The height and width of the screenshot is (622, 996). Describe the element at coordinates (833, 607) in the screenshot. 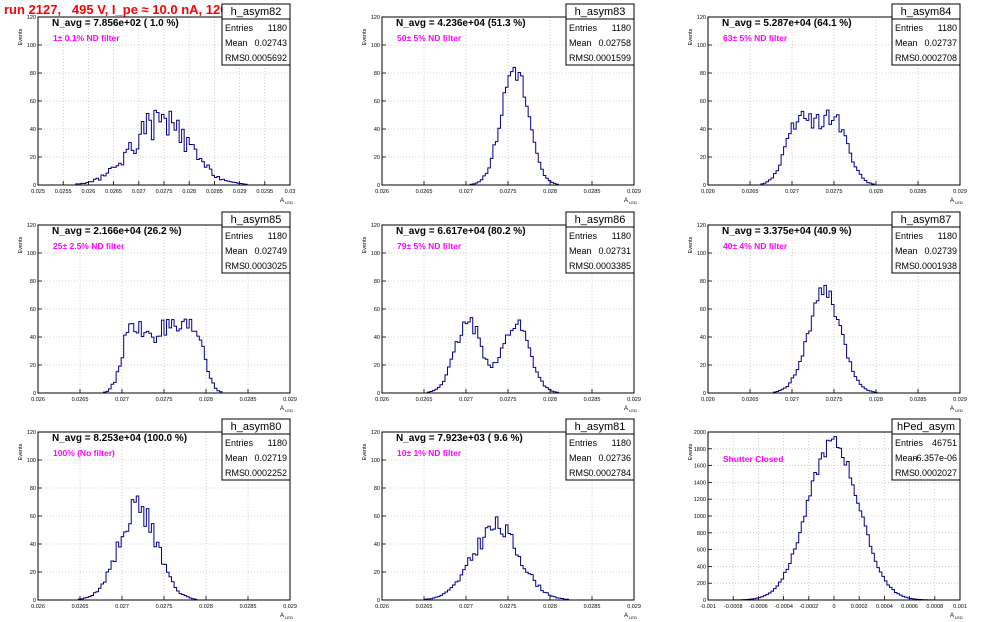

I see `x-tick-label: 0` at that location.